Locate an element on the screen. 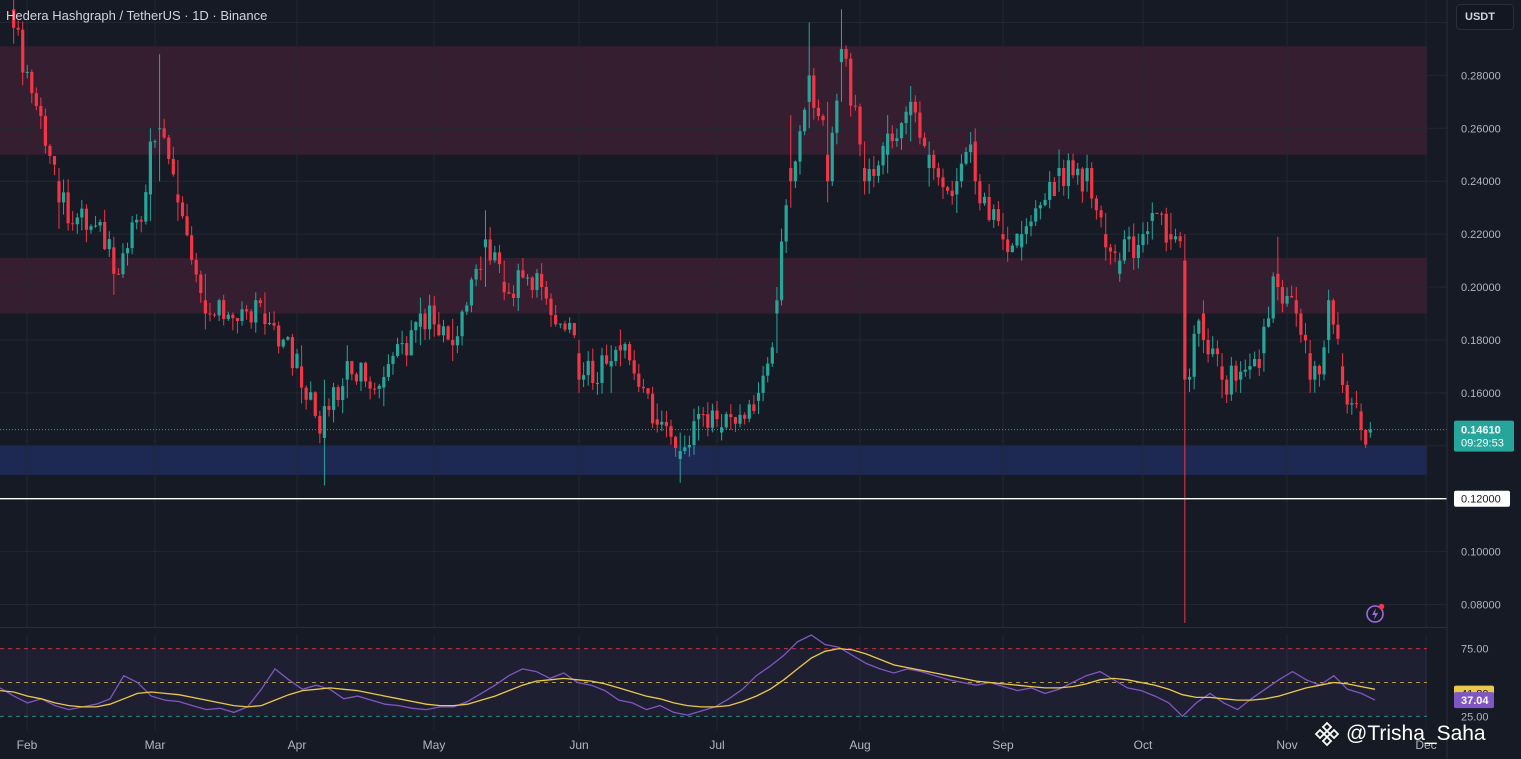  price-tick-label: 0.20000 is located at coordinates (1481, 288).